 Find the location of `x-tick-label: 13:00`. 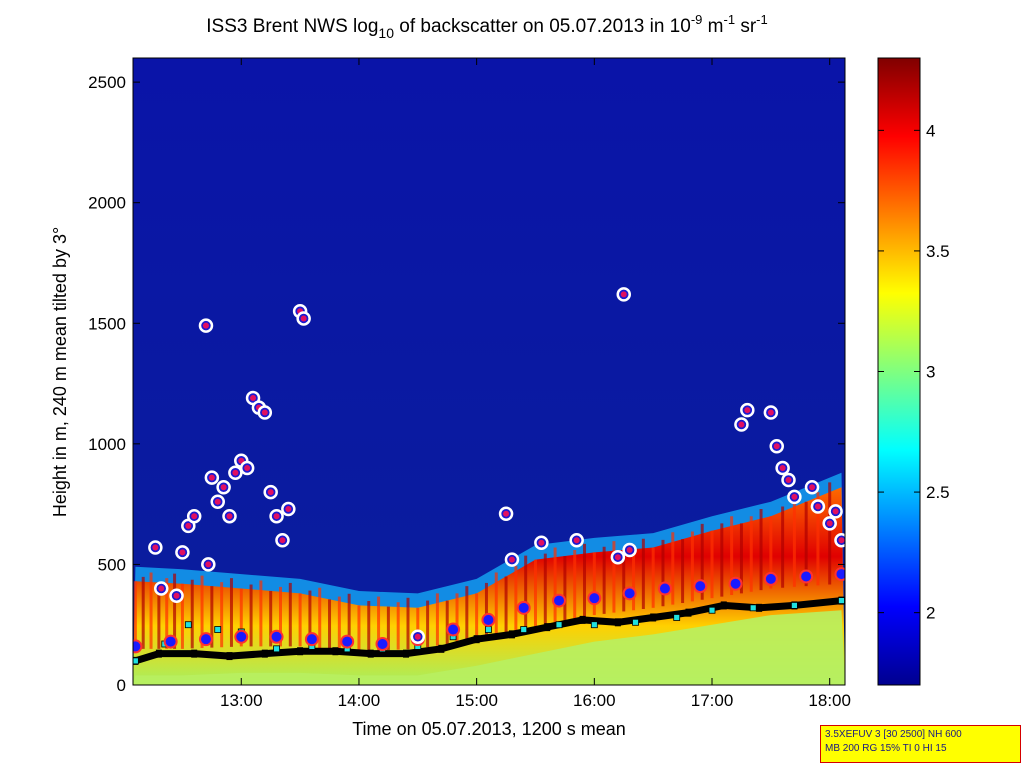

x-tick-label: 13:00 is located at coordinates (241, 700).